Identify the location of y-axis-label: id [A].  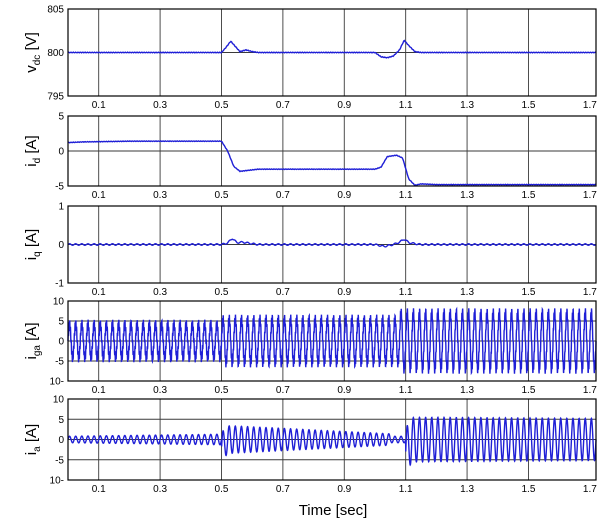
(33, 150).